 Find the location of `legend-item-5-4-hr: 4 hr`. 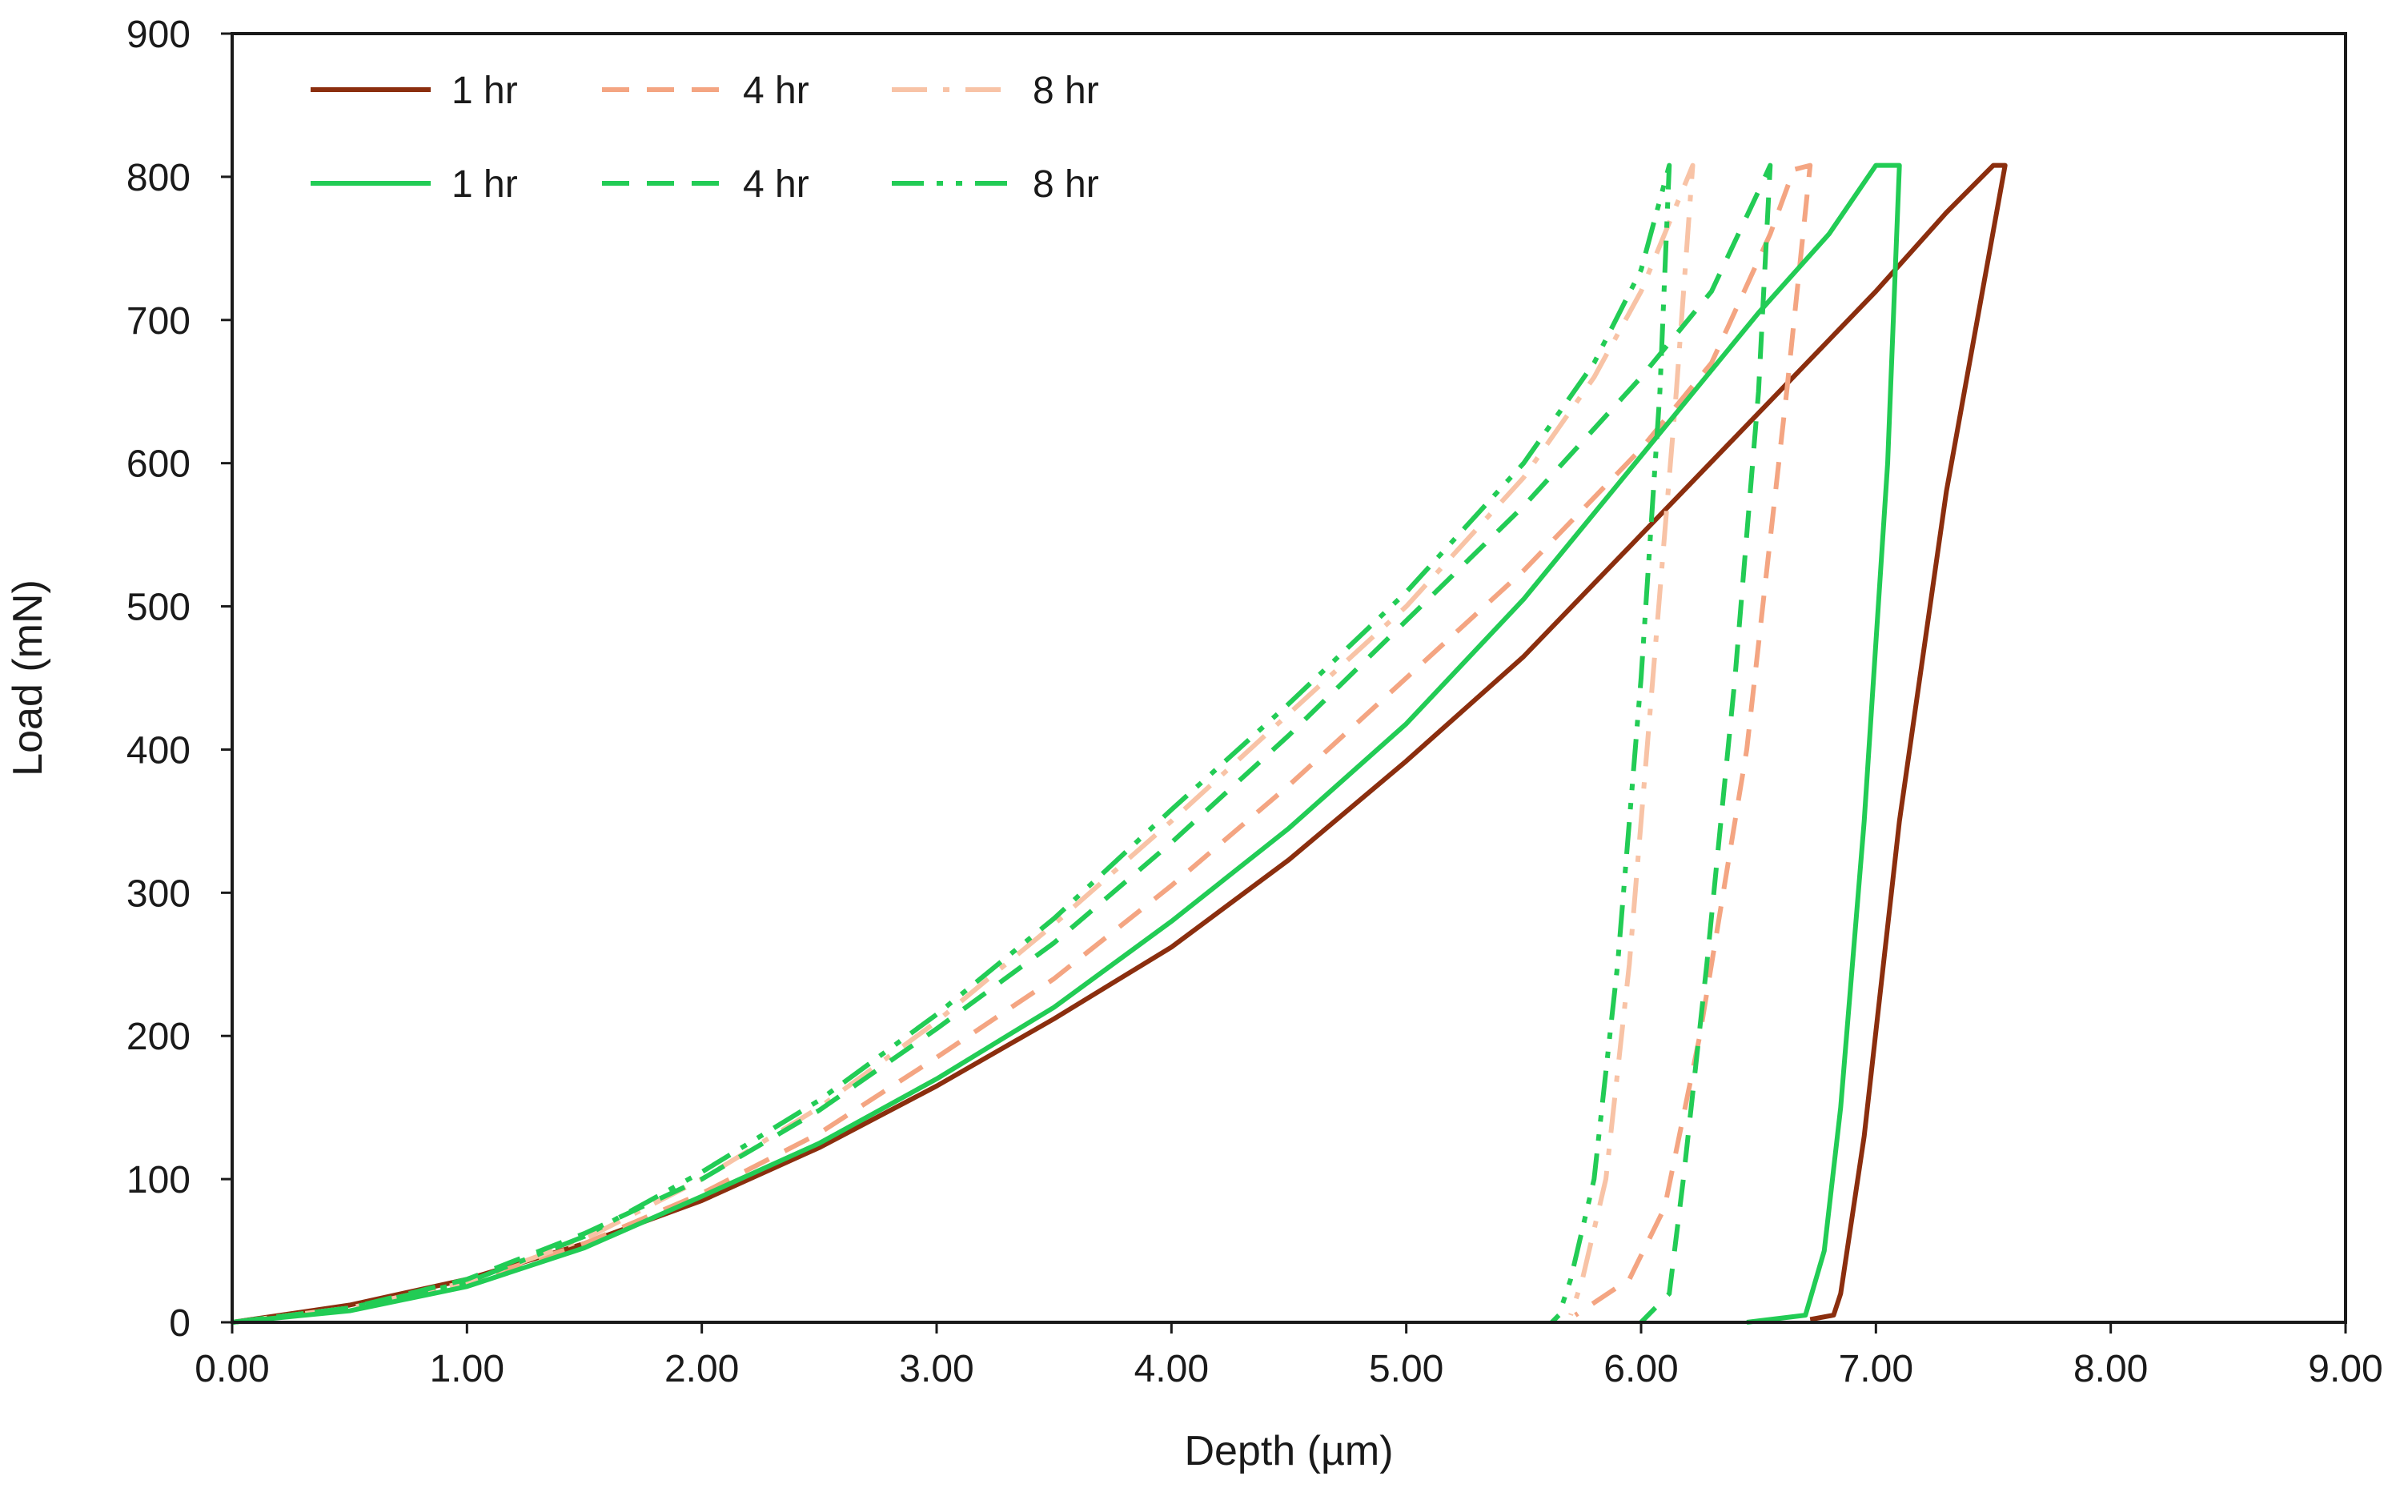

legend-item-5-4-hr: 4 hr is located at coordinates (705, 184).